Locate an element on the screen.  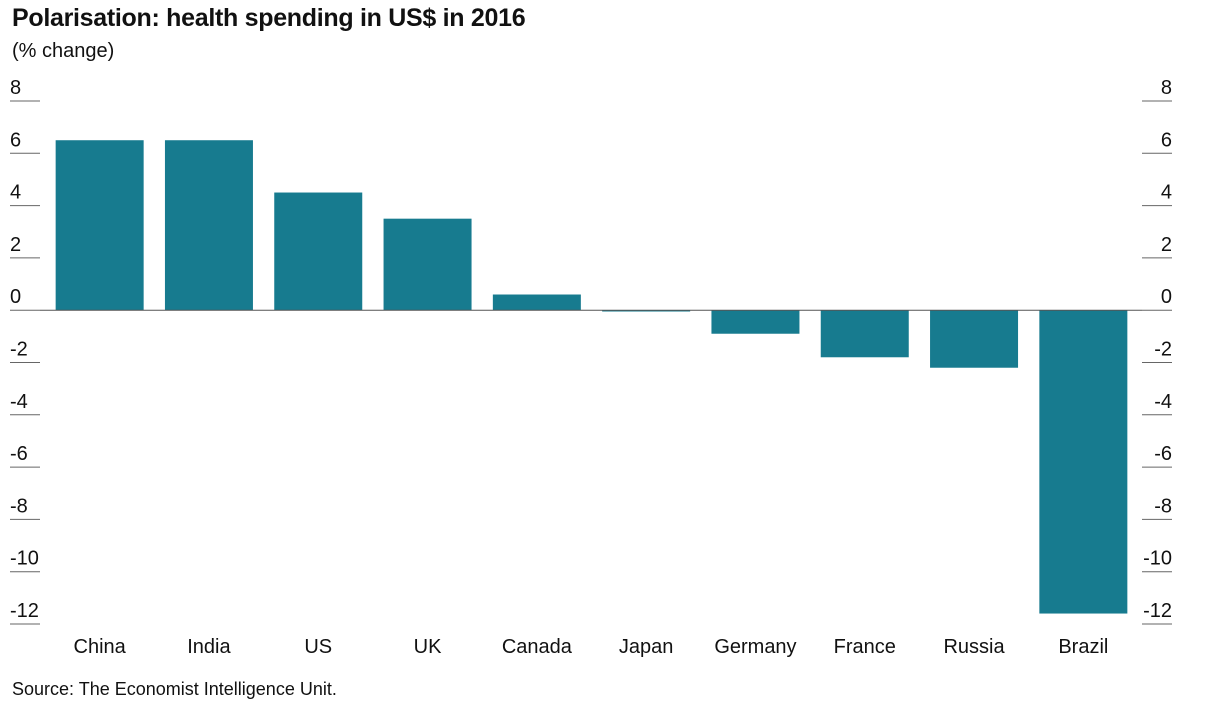
bar-canada is located at coordinates (536, 302).